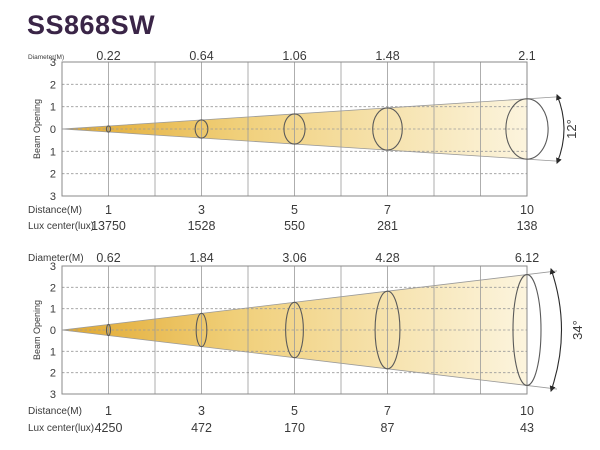 This screenshot has height=450, width=600. Describe the element at coordinates (526, 56) in the screenshot. I see `diameter-value: 2.1` at that location.